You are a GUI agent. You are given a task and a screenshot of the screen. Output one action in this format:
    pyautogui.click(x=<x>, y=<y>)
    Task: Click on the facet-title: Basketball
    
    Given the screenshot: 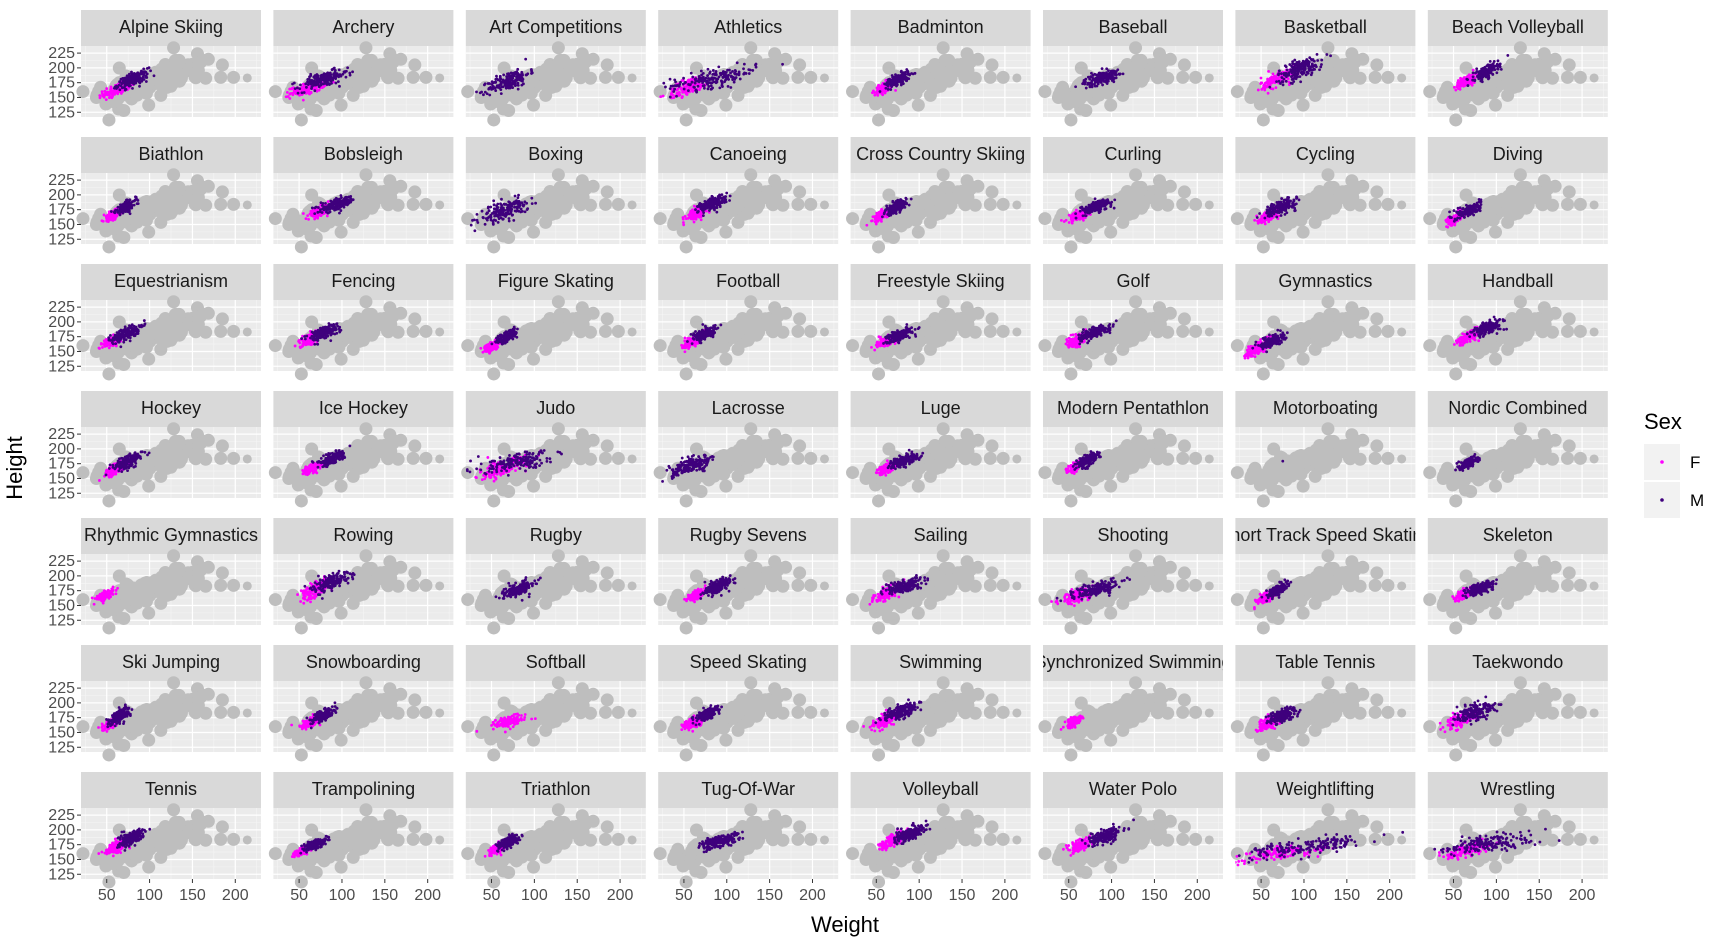 What is the action you would take?
    pyautogui.click(x=1325, y=27)
    